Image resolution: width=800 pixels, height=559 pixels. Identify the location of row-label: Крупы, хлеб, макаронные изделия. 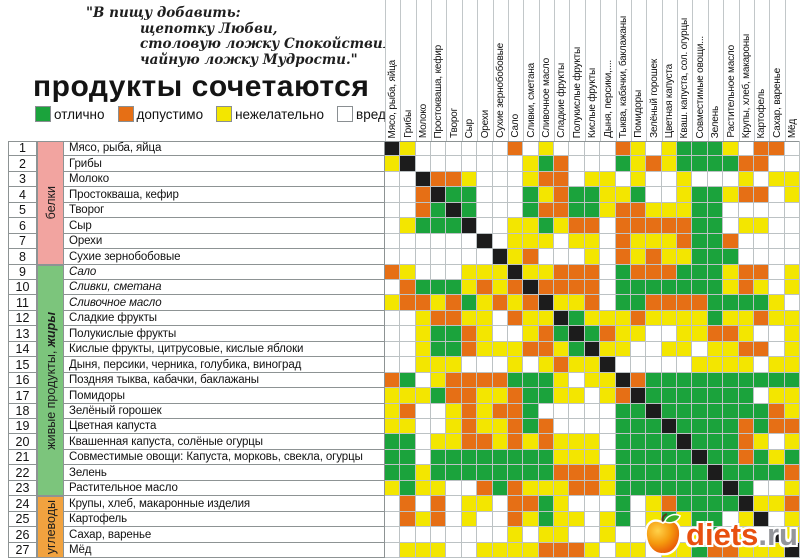
(224, 504).